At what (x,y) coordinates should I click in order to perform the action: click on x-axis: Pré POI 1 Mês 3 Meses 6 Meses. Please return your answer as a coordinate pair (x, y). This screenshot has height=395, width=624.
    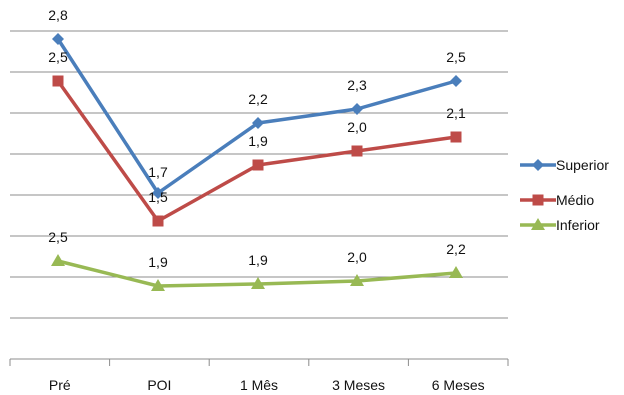
    Looking at the image, I should click on (259, 376).